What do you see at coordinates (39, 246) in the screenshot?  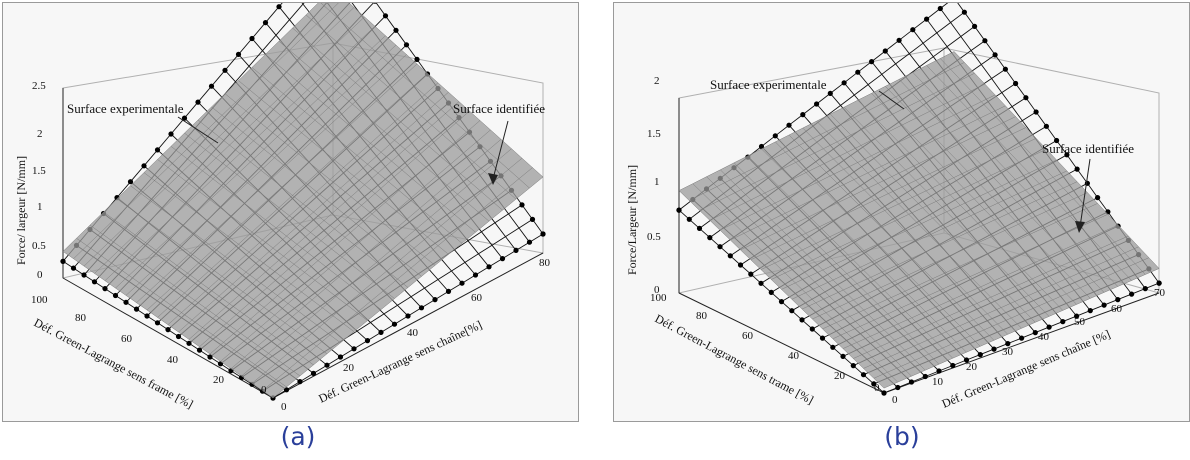 I see `z-tick-a-1: 0.5` at bounding box center [39, 246].